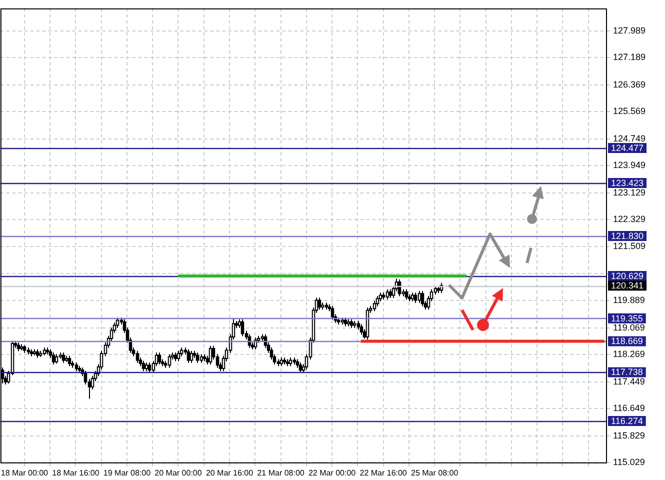 This screenshot has height=480, width=665. Describe the element at coordinates (24, 473) in the screenshot. I see `x-tick-label: 18 Mar 00:00` at that location.